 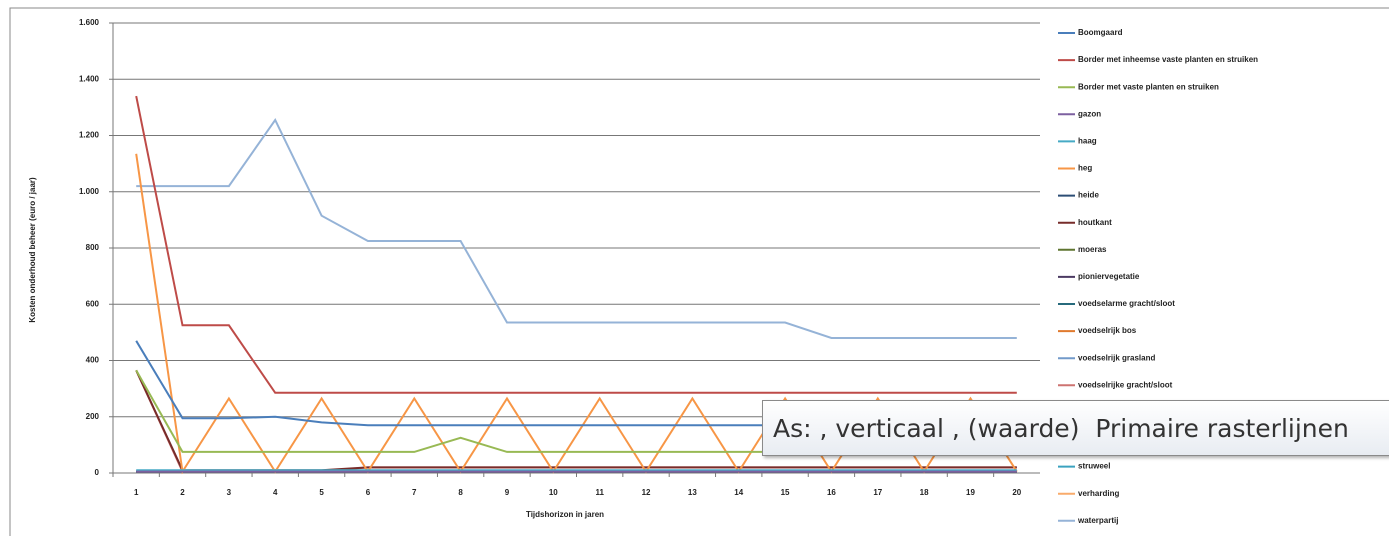 I want to click on legend-label: Border met vaste planten en struiken, so click(x=1148, y=86).